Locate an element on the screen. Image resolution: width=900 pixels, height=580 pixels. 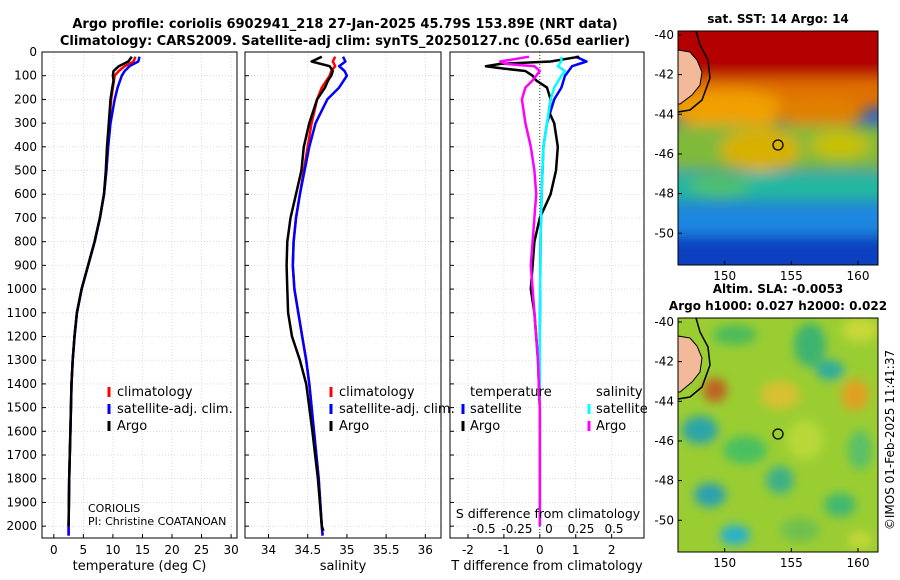
s-tick-label: -0.5 is located at coordinates (483, 529).